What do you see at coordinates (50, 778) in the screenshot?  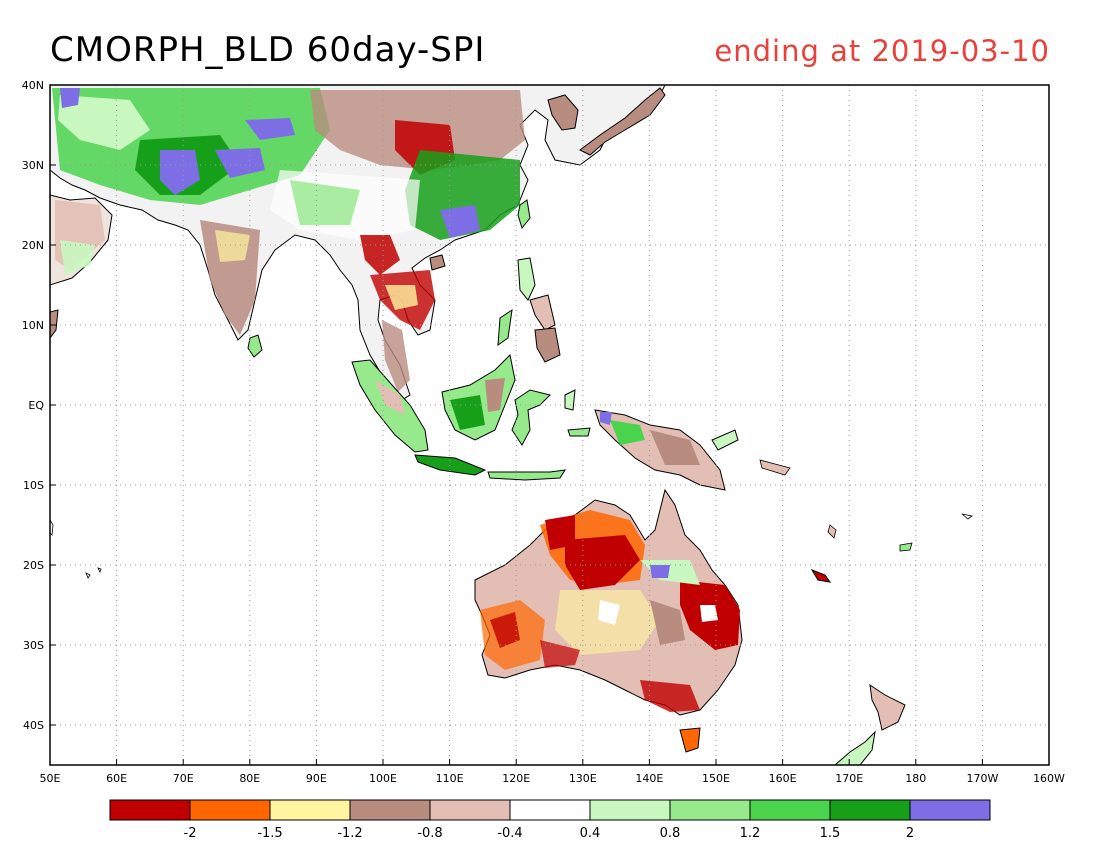 I see `lon-label: 50E` at bounding box center [50, 778].